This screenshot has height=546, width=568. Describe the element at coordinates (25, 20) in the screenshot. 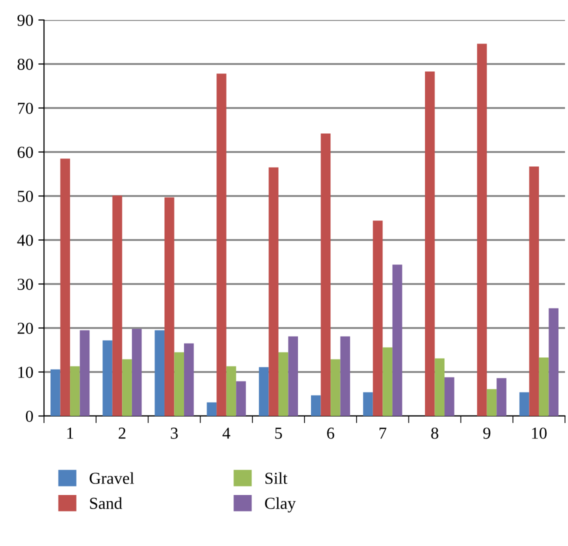

I see `y-tick-label: 90` at that location.